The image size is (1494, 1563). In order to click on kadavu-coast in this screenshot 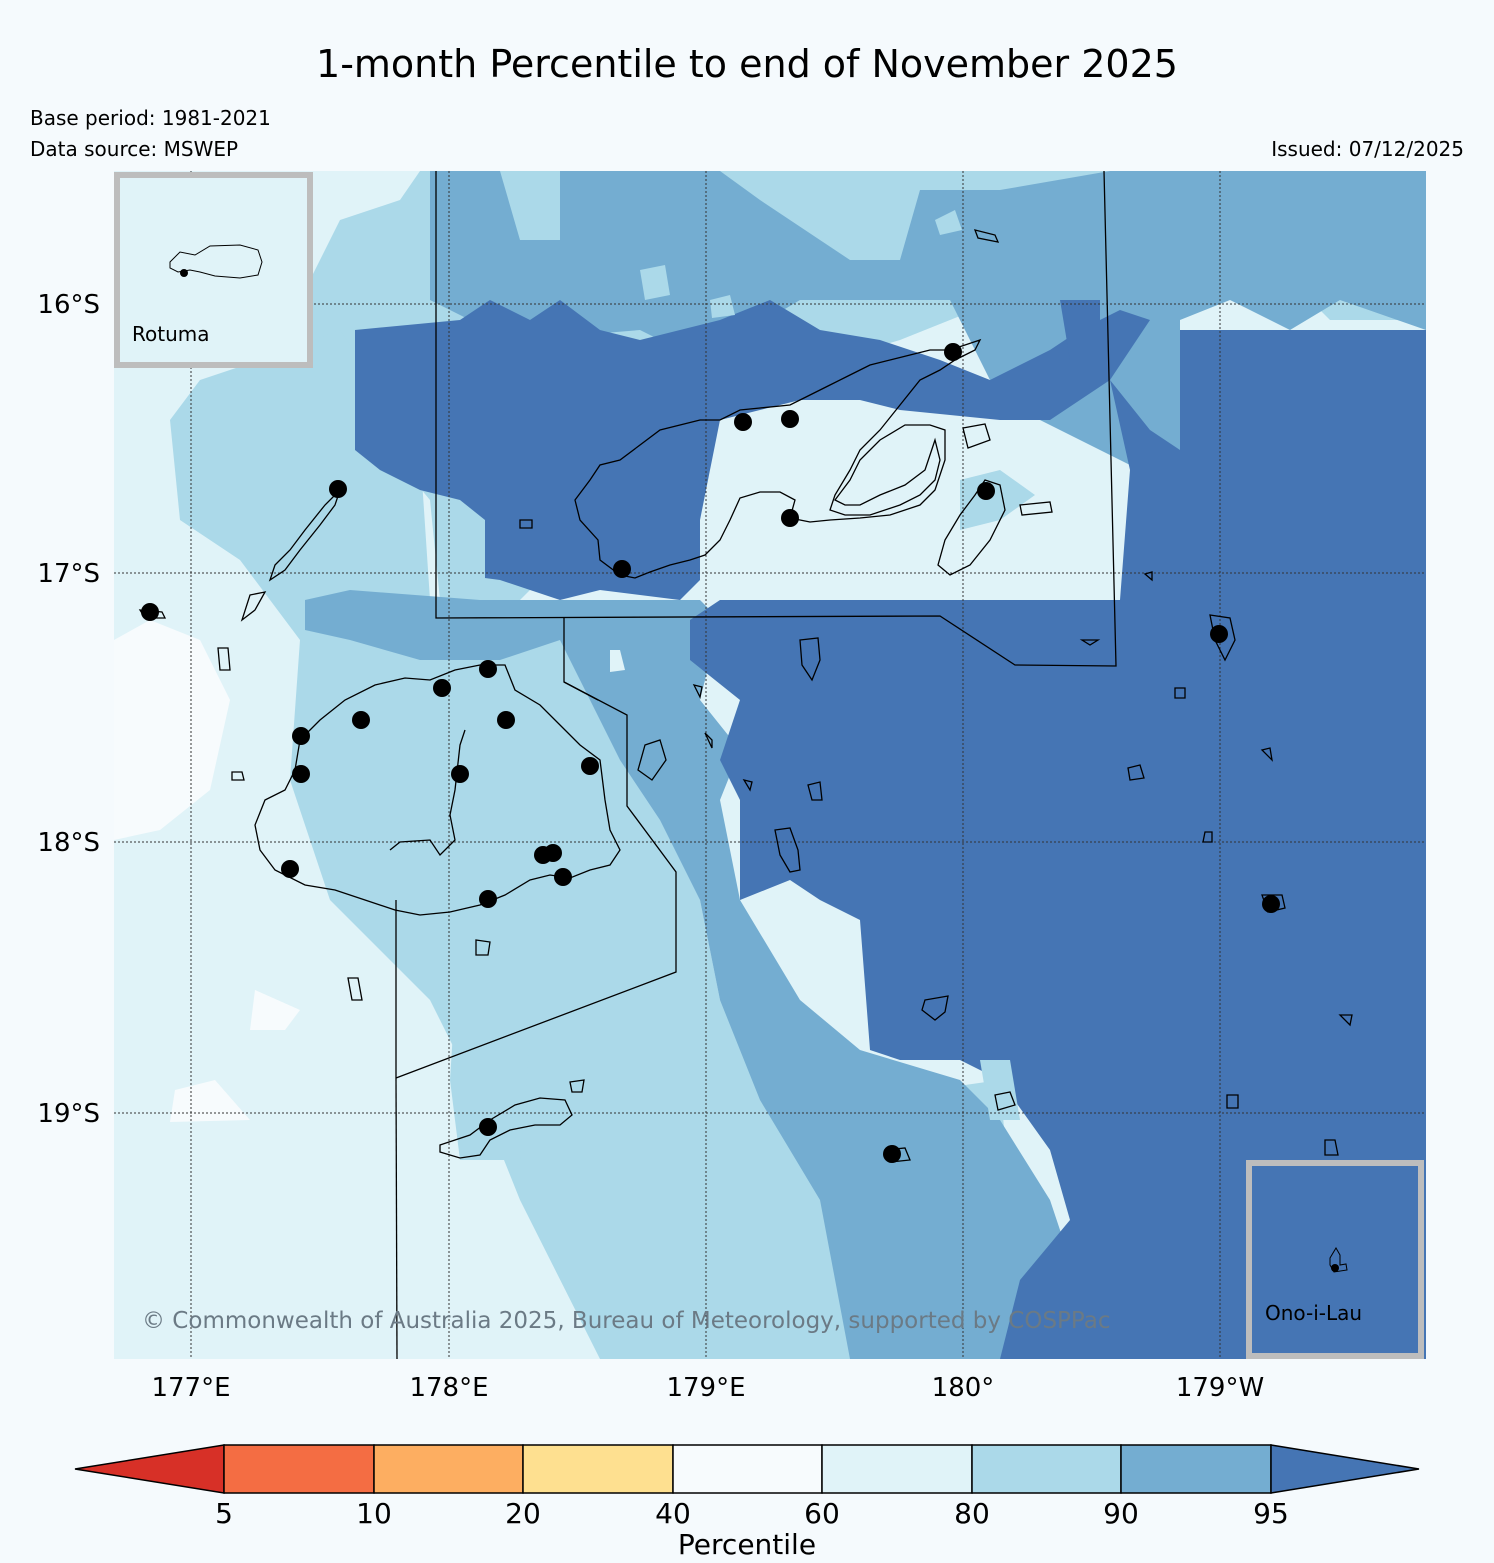, I will do `click(506, 1128)`.